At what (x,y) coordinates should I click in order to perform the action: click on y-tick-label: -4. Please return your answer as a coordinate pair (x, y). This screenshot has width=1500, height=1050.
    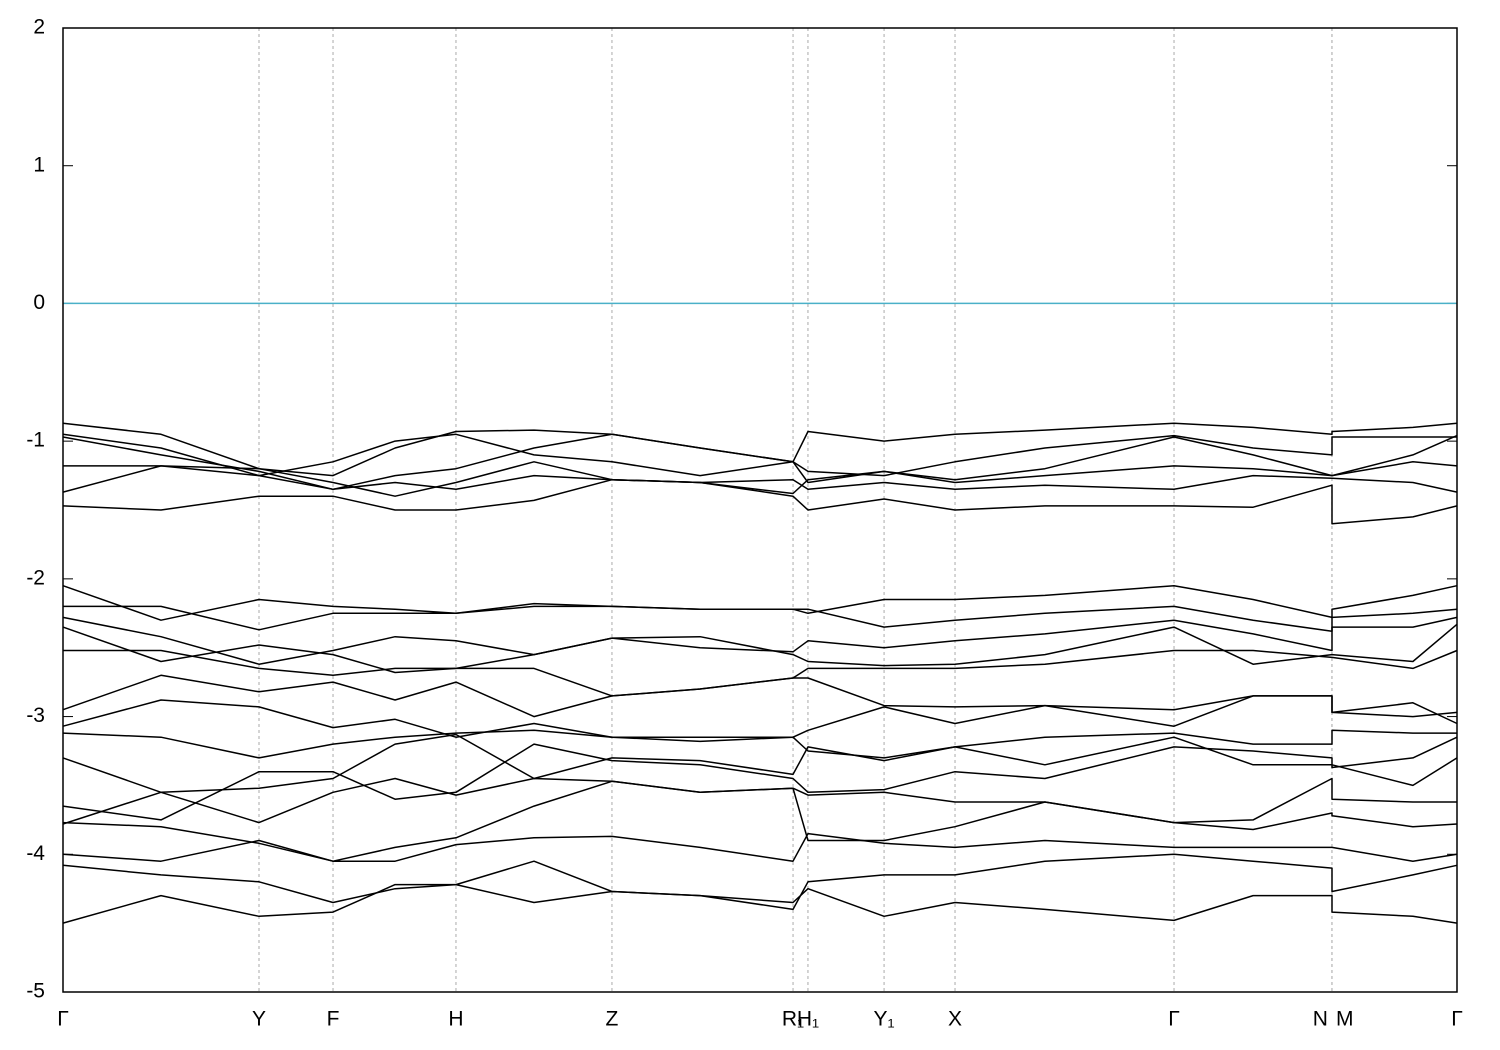
    Looking at the image, I should click on (35, 853).